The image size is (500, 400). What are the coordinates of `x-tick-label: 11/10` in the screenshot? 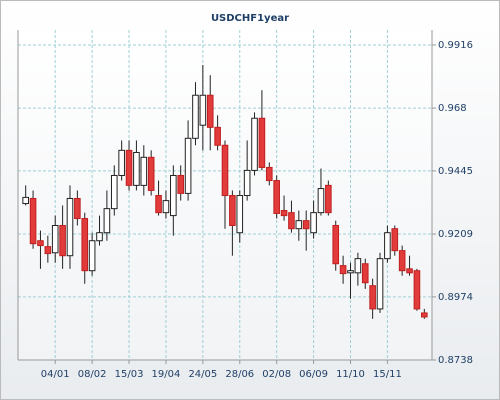 It's located at (350, 374).